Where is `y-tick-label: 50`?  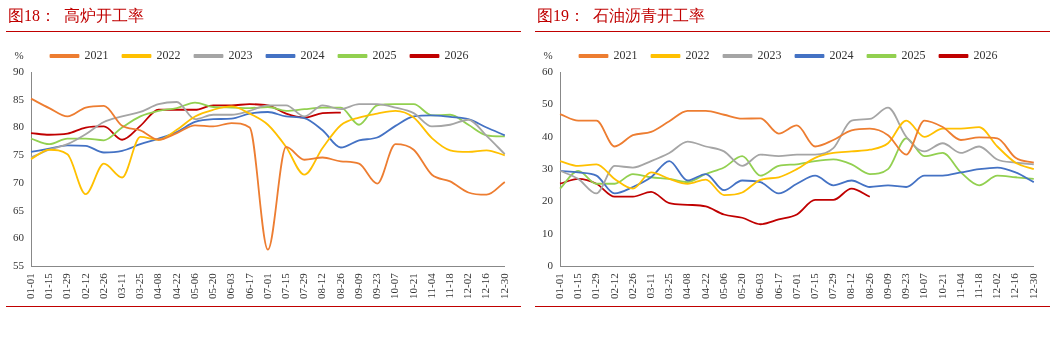
y-tick-label: 50 is located at coordinates (548, 103).